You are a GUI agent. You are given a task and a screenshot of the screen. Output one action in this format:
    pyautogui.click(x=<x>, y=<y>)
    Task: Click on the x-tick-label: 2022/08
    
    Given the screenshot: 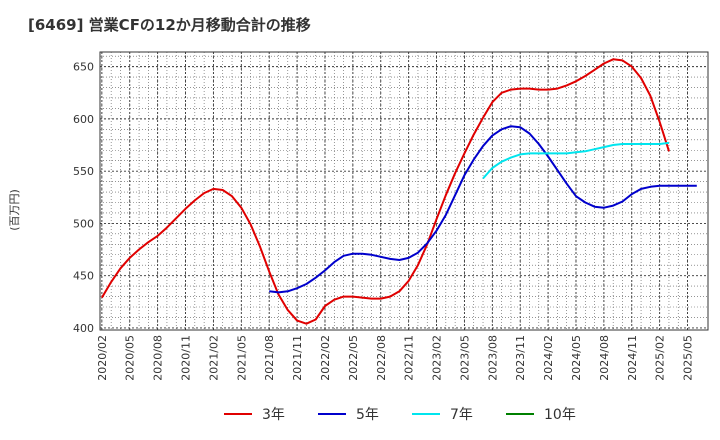 What is the action you would take?
    pyautogui.click(x=381, y=358)
    